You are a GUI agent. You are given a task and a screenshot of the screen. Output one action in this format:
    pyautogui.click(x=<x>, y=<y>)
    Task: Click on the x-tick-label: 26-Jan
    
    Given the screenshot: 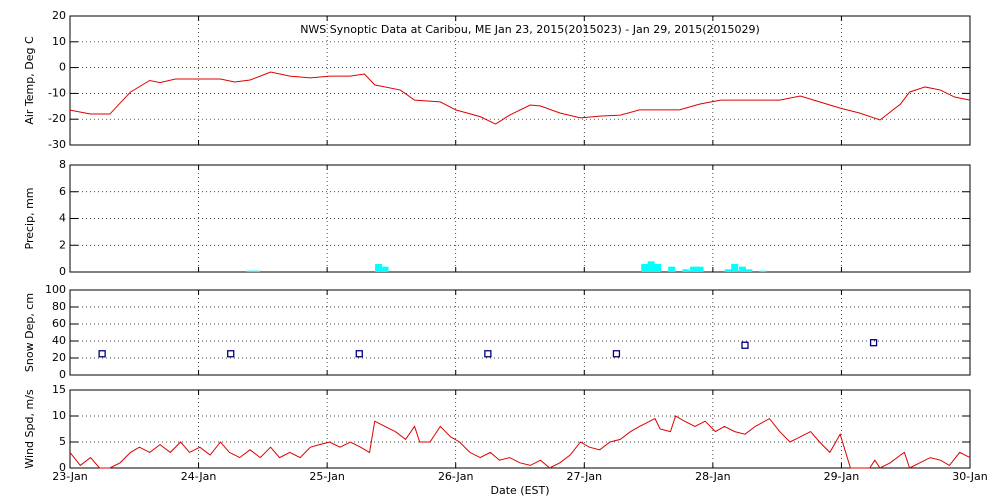 What is the action you would take?
    pyautogui.click(x=456, y=476)
    